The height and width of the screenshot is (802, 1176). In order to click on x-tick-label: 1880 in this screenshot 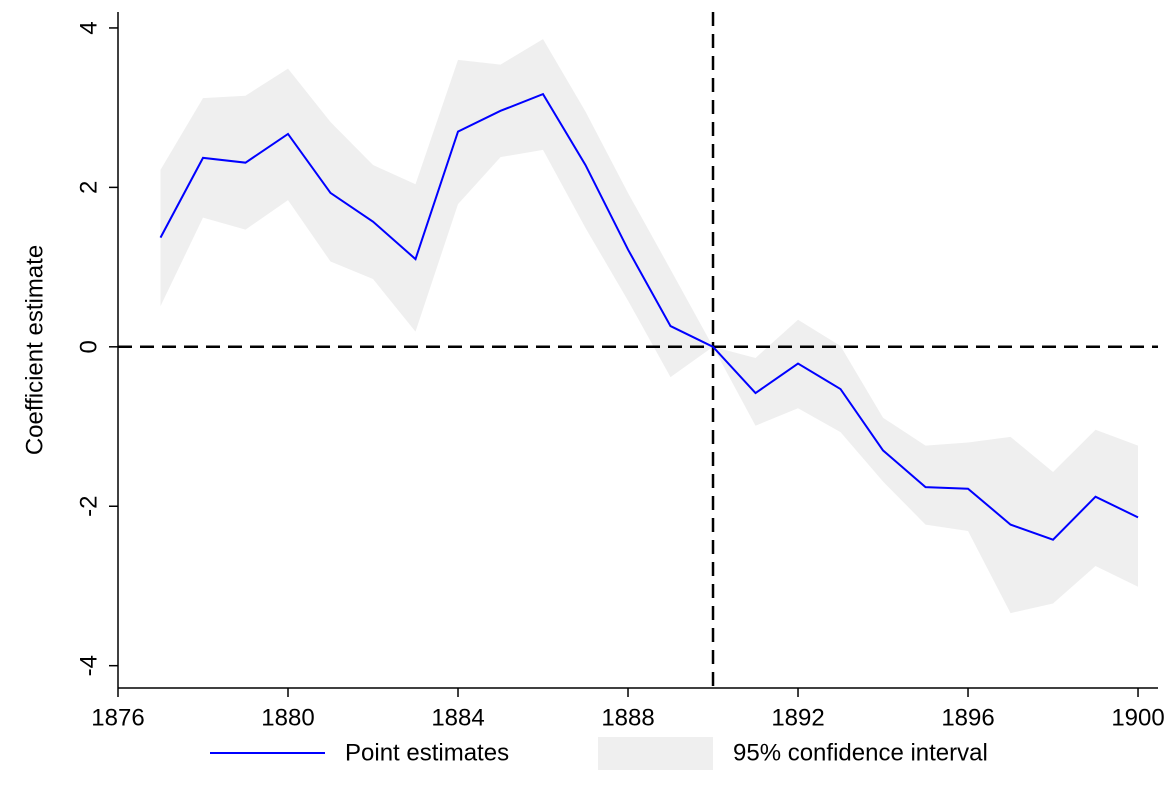, I will do `click(287, 717)`.